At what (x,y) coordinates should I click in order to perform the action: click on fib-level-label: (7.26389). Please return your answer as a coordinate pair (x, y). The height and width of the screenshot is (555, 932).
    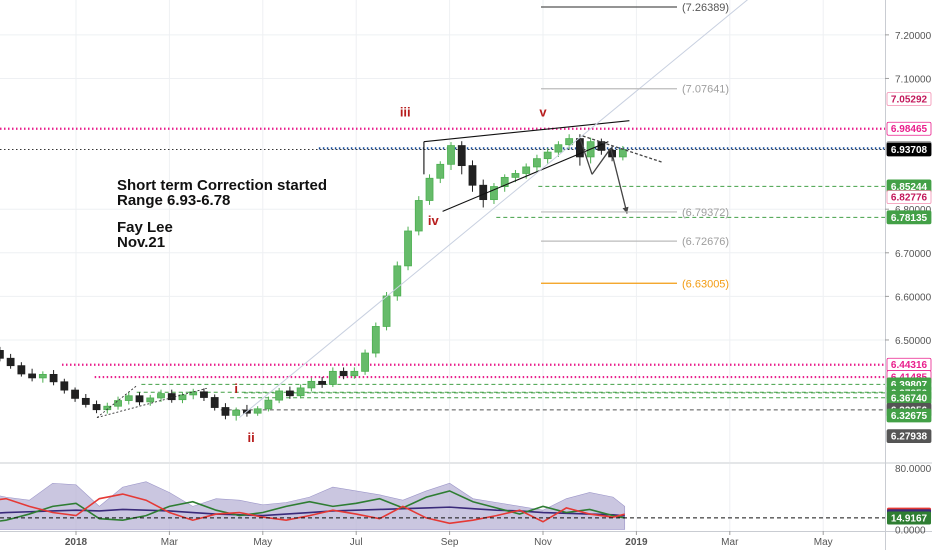
    Looking at the image, I should click on (705, 8).